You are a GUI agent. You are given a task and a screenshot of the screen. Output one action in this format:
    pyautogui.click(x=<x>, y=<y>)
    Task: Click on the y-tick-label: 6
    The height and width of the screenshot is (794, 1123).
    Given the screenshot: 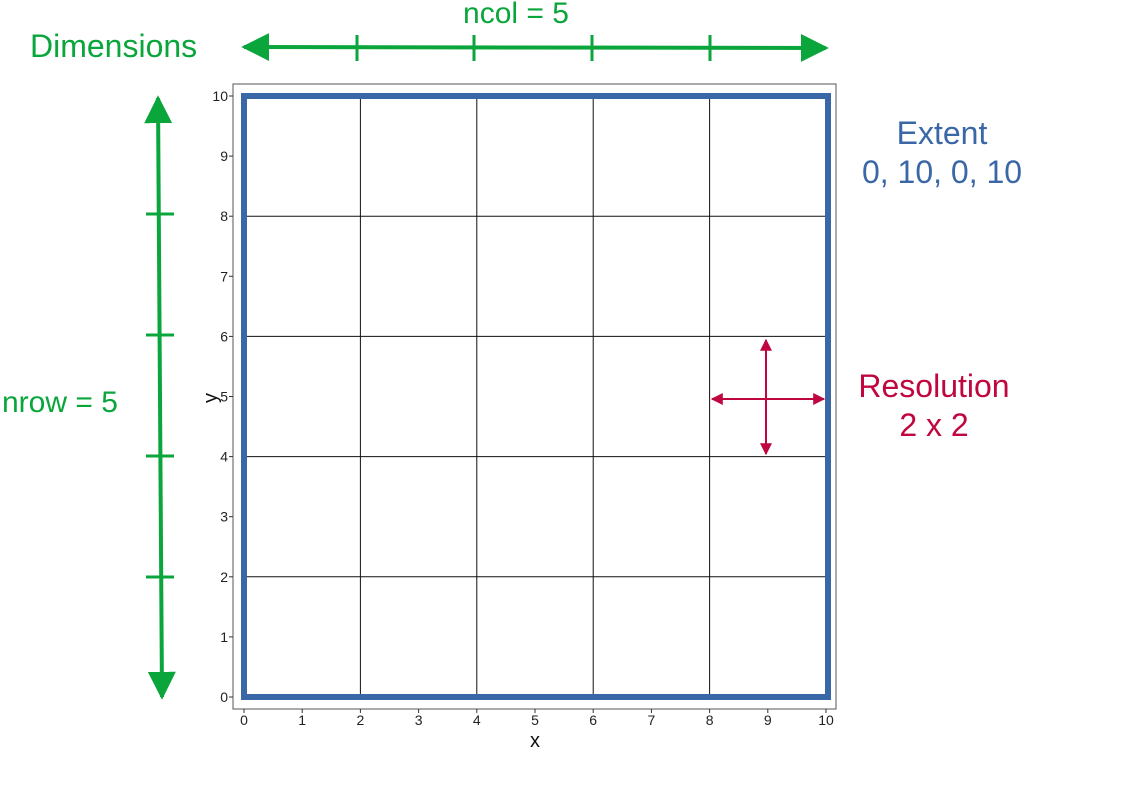 What is the action you would take?
    pyautogui.click(x=224, y=336)
    